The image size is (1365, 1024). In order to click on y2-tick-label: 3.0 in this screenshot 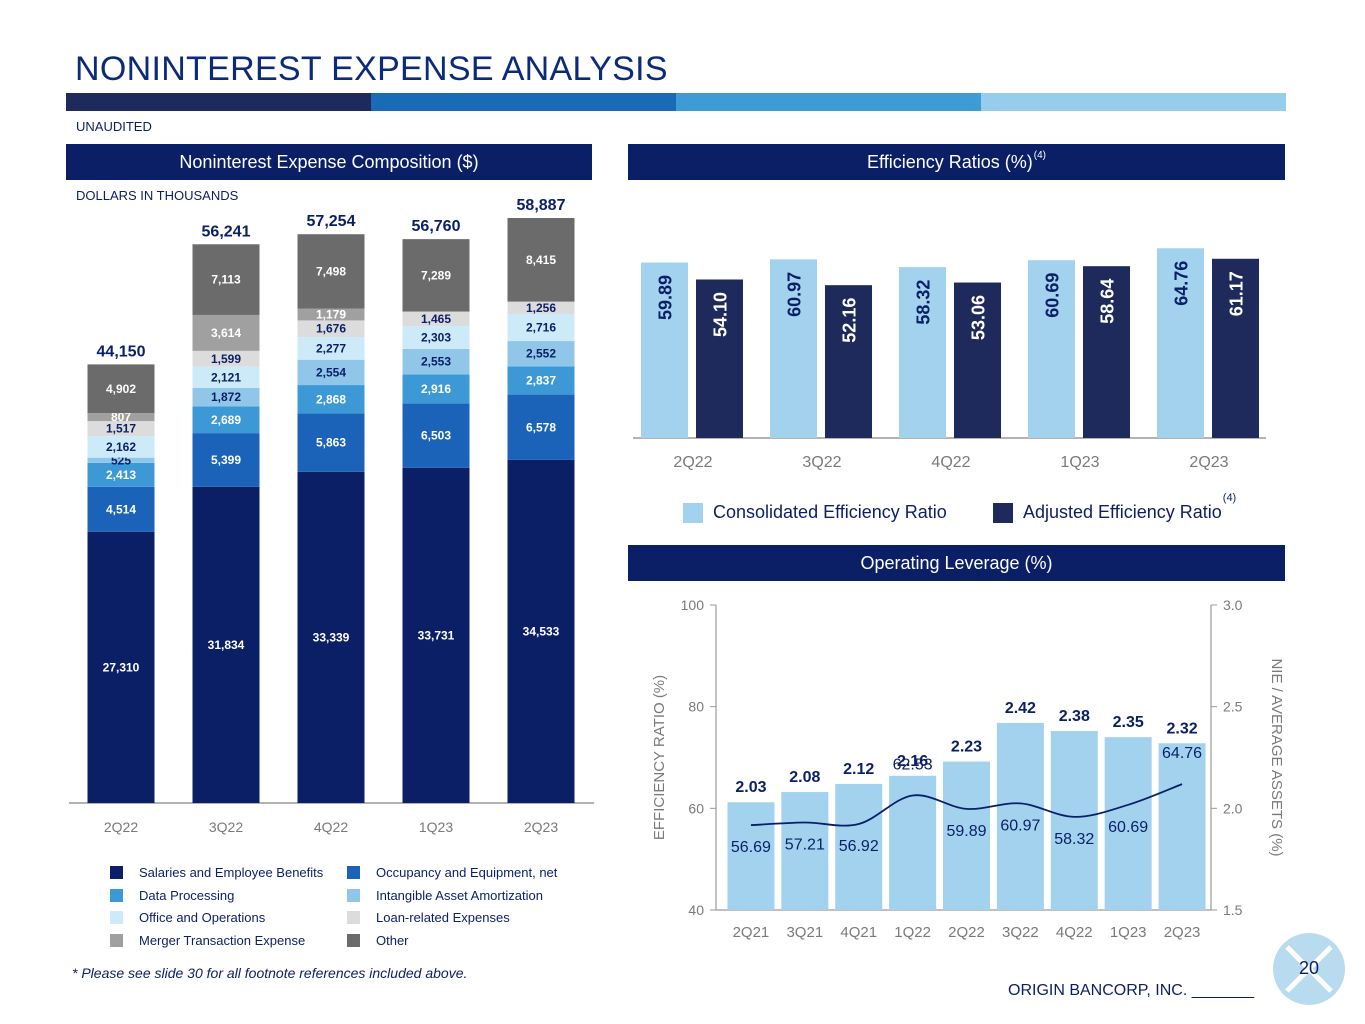, I will do `click(1233, 605)`.